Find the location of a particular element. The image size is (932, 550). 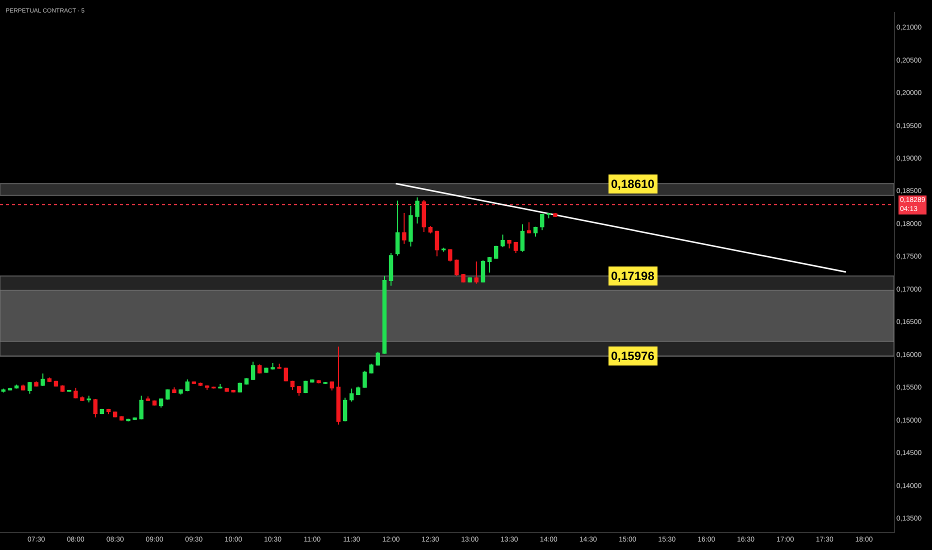

ref-line-label: 0,15976 is located at coordinates (633, 356).